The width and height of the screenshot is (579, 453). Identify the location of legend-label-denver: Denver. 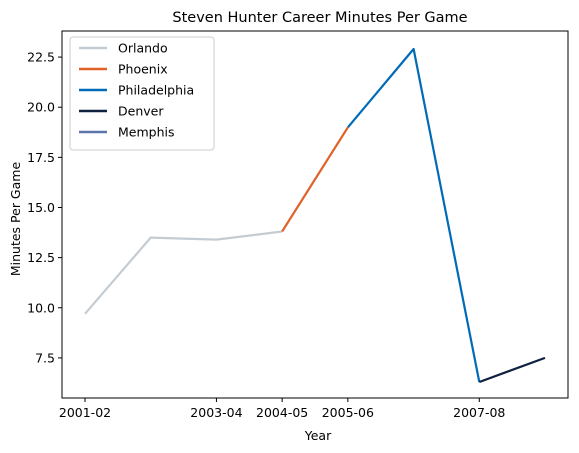
(141, 111).